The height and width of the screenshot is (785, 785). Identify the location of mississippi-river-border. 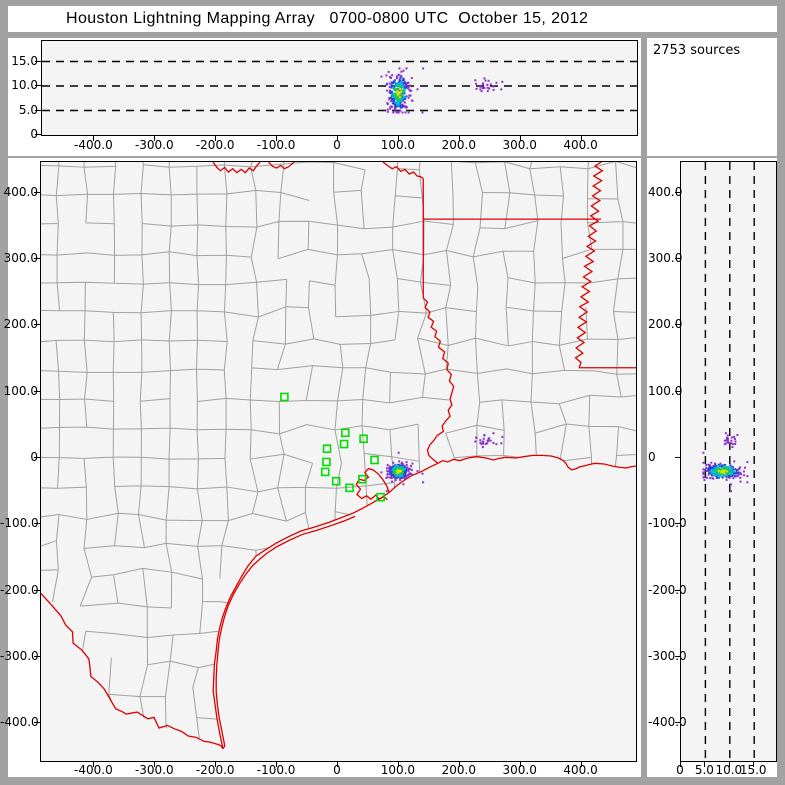
(589, 265).